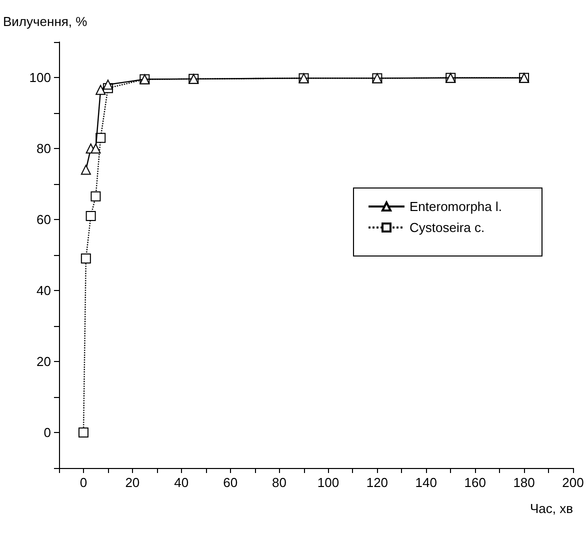 The width and height of the screenshot is (587, 536). Describe the element at coordinates (524, 482) in the screenshot. I see `x-tick-label: 180` at that location.